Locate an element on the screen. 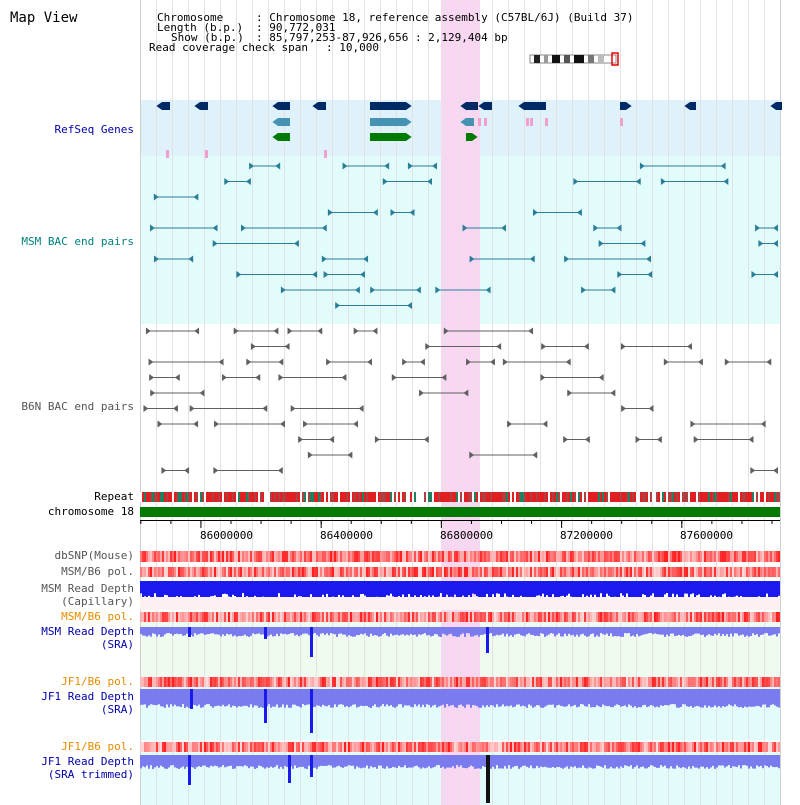 This screenshot has height=805, width=800. track-label-jf1-depth-sra-1: JF1 Read Depth is located at coordinates (87, 696).